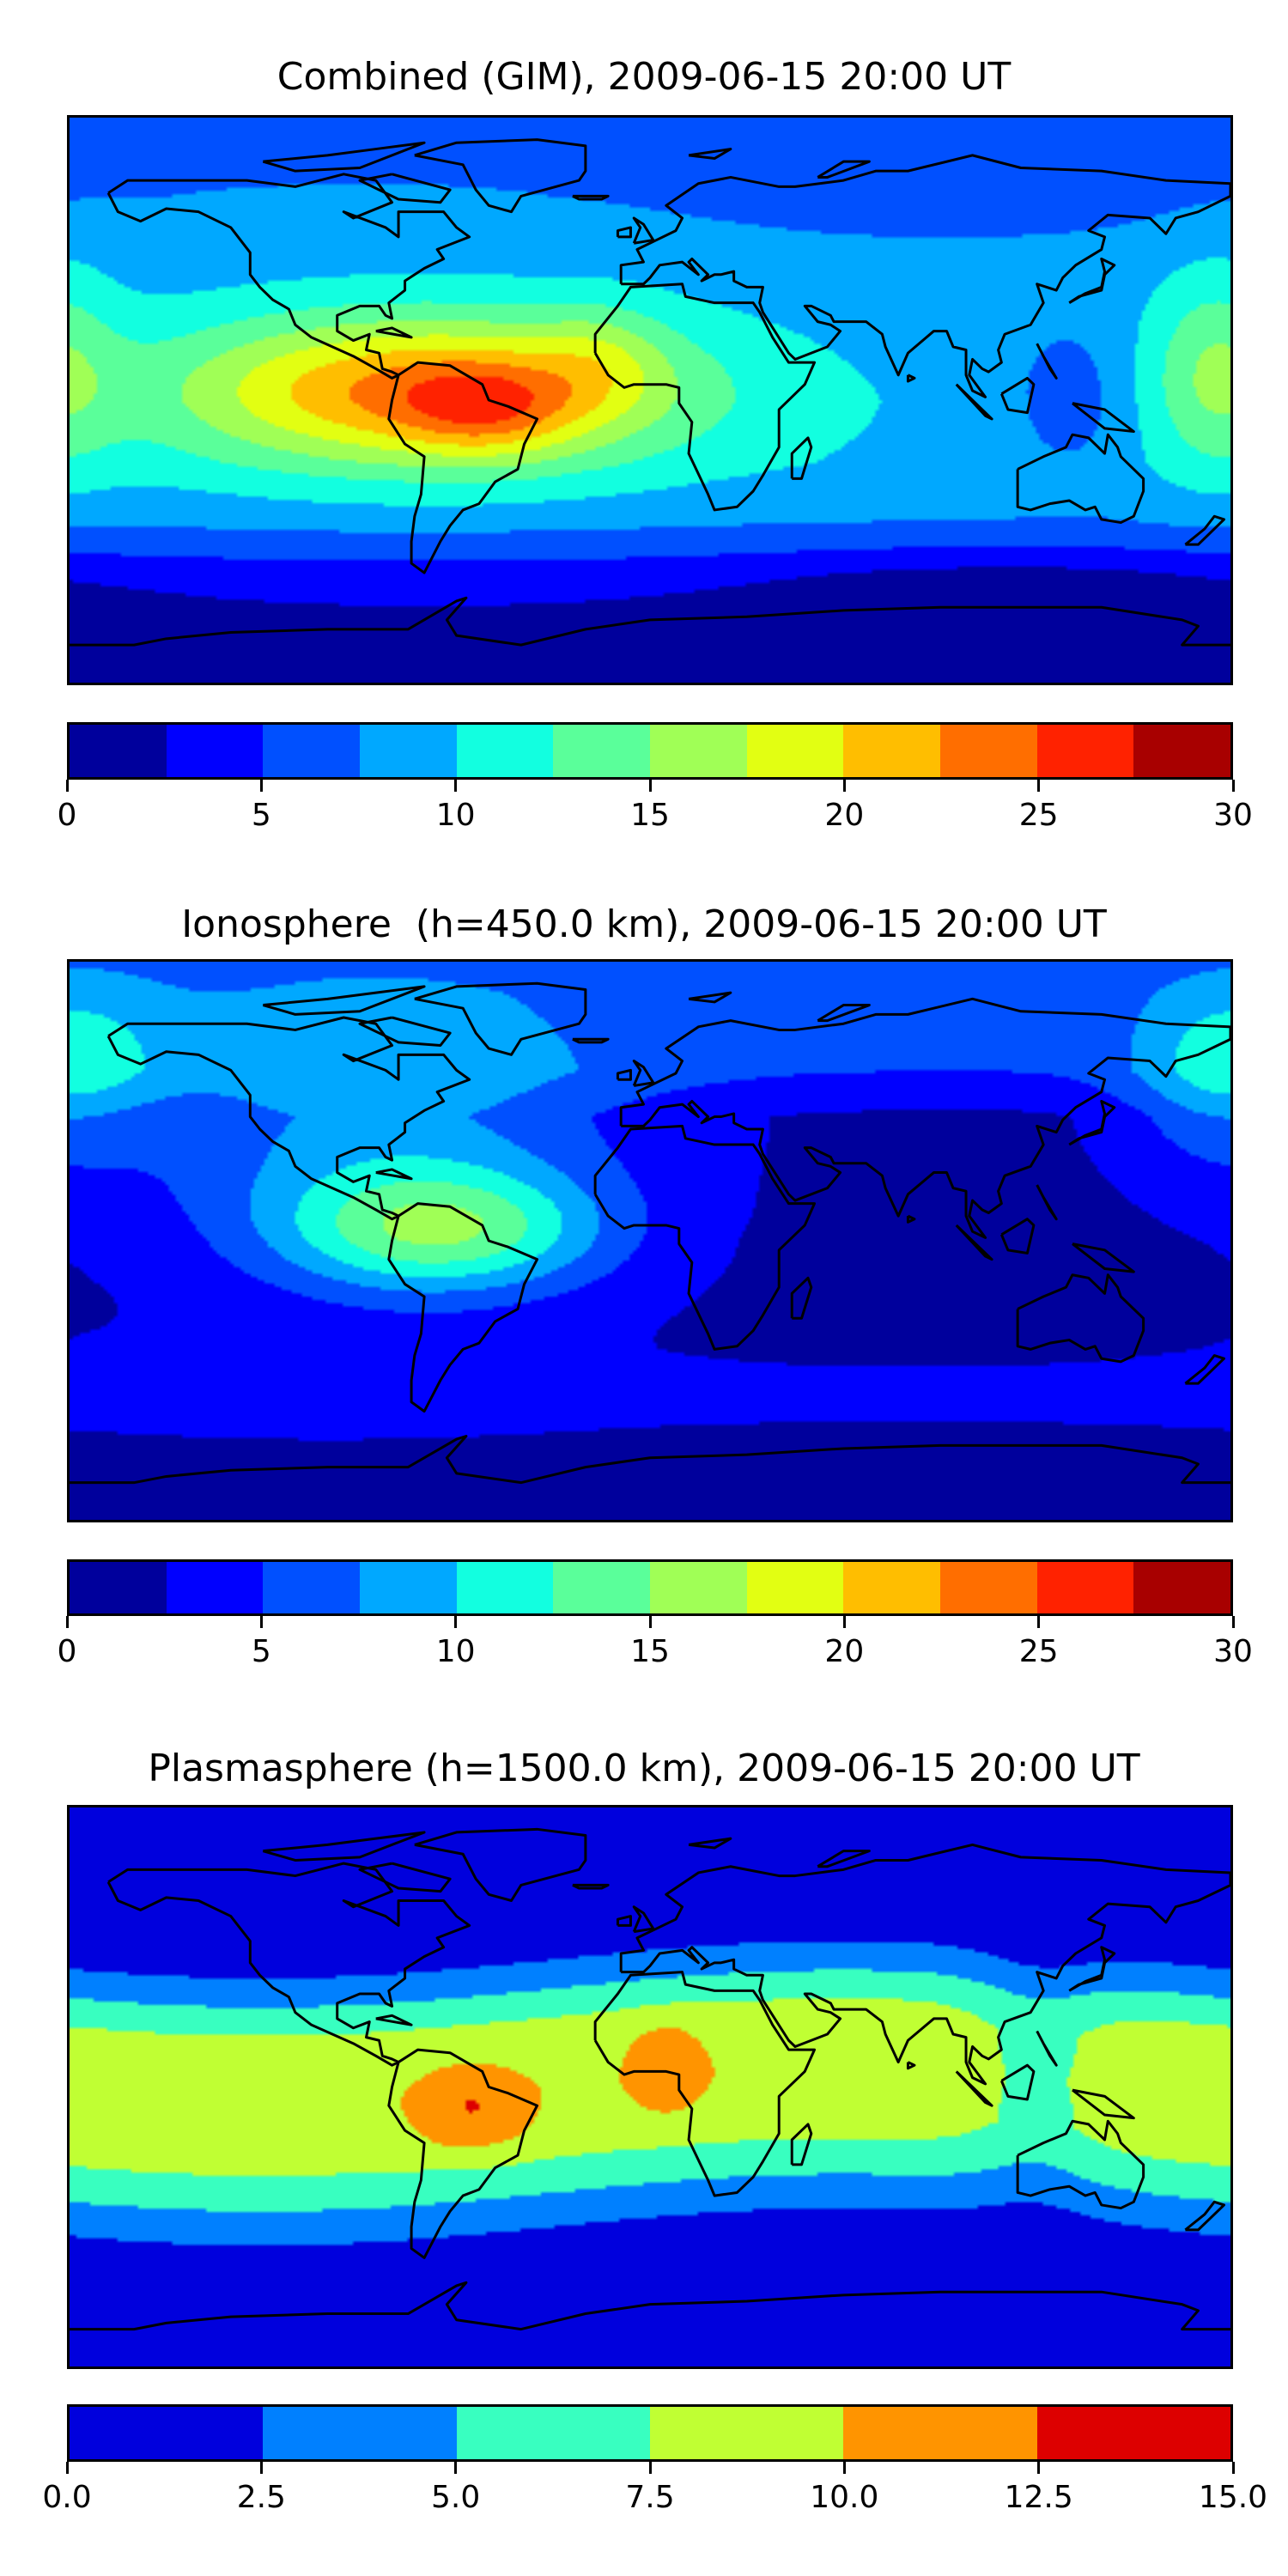 The image size is (1288, 2576). Describe the element at coordinates (67, 2497) in the screenshot. I see `colorbar-tick-label: 0.0` at that location.